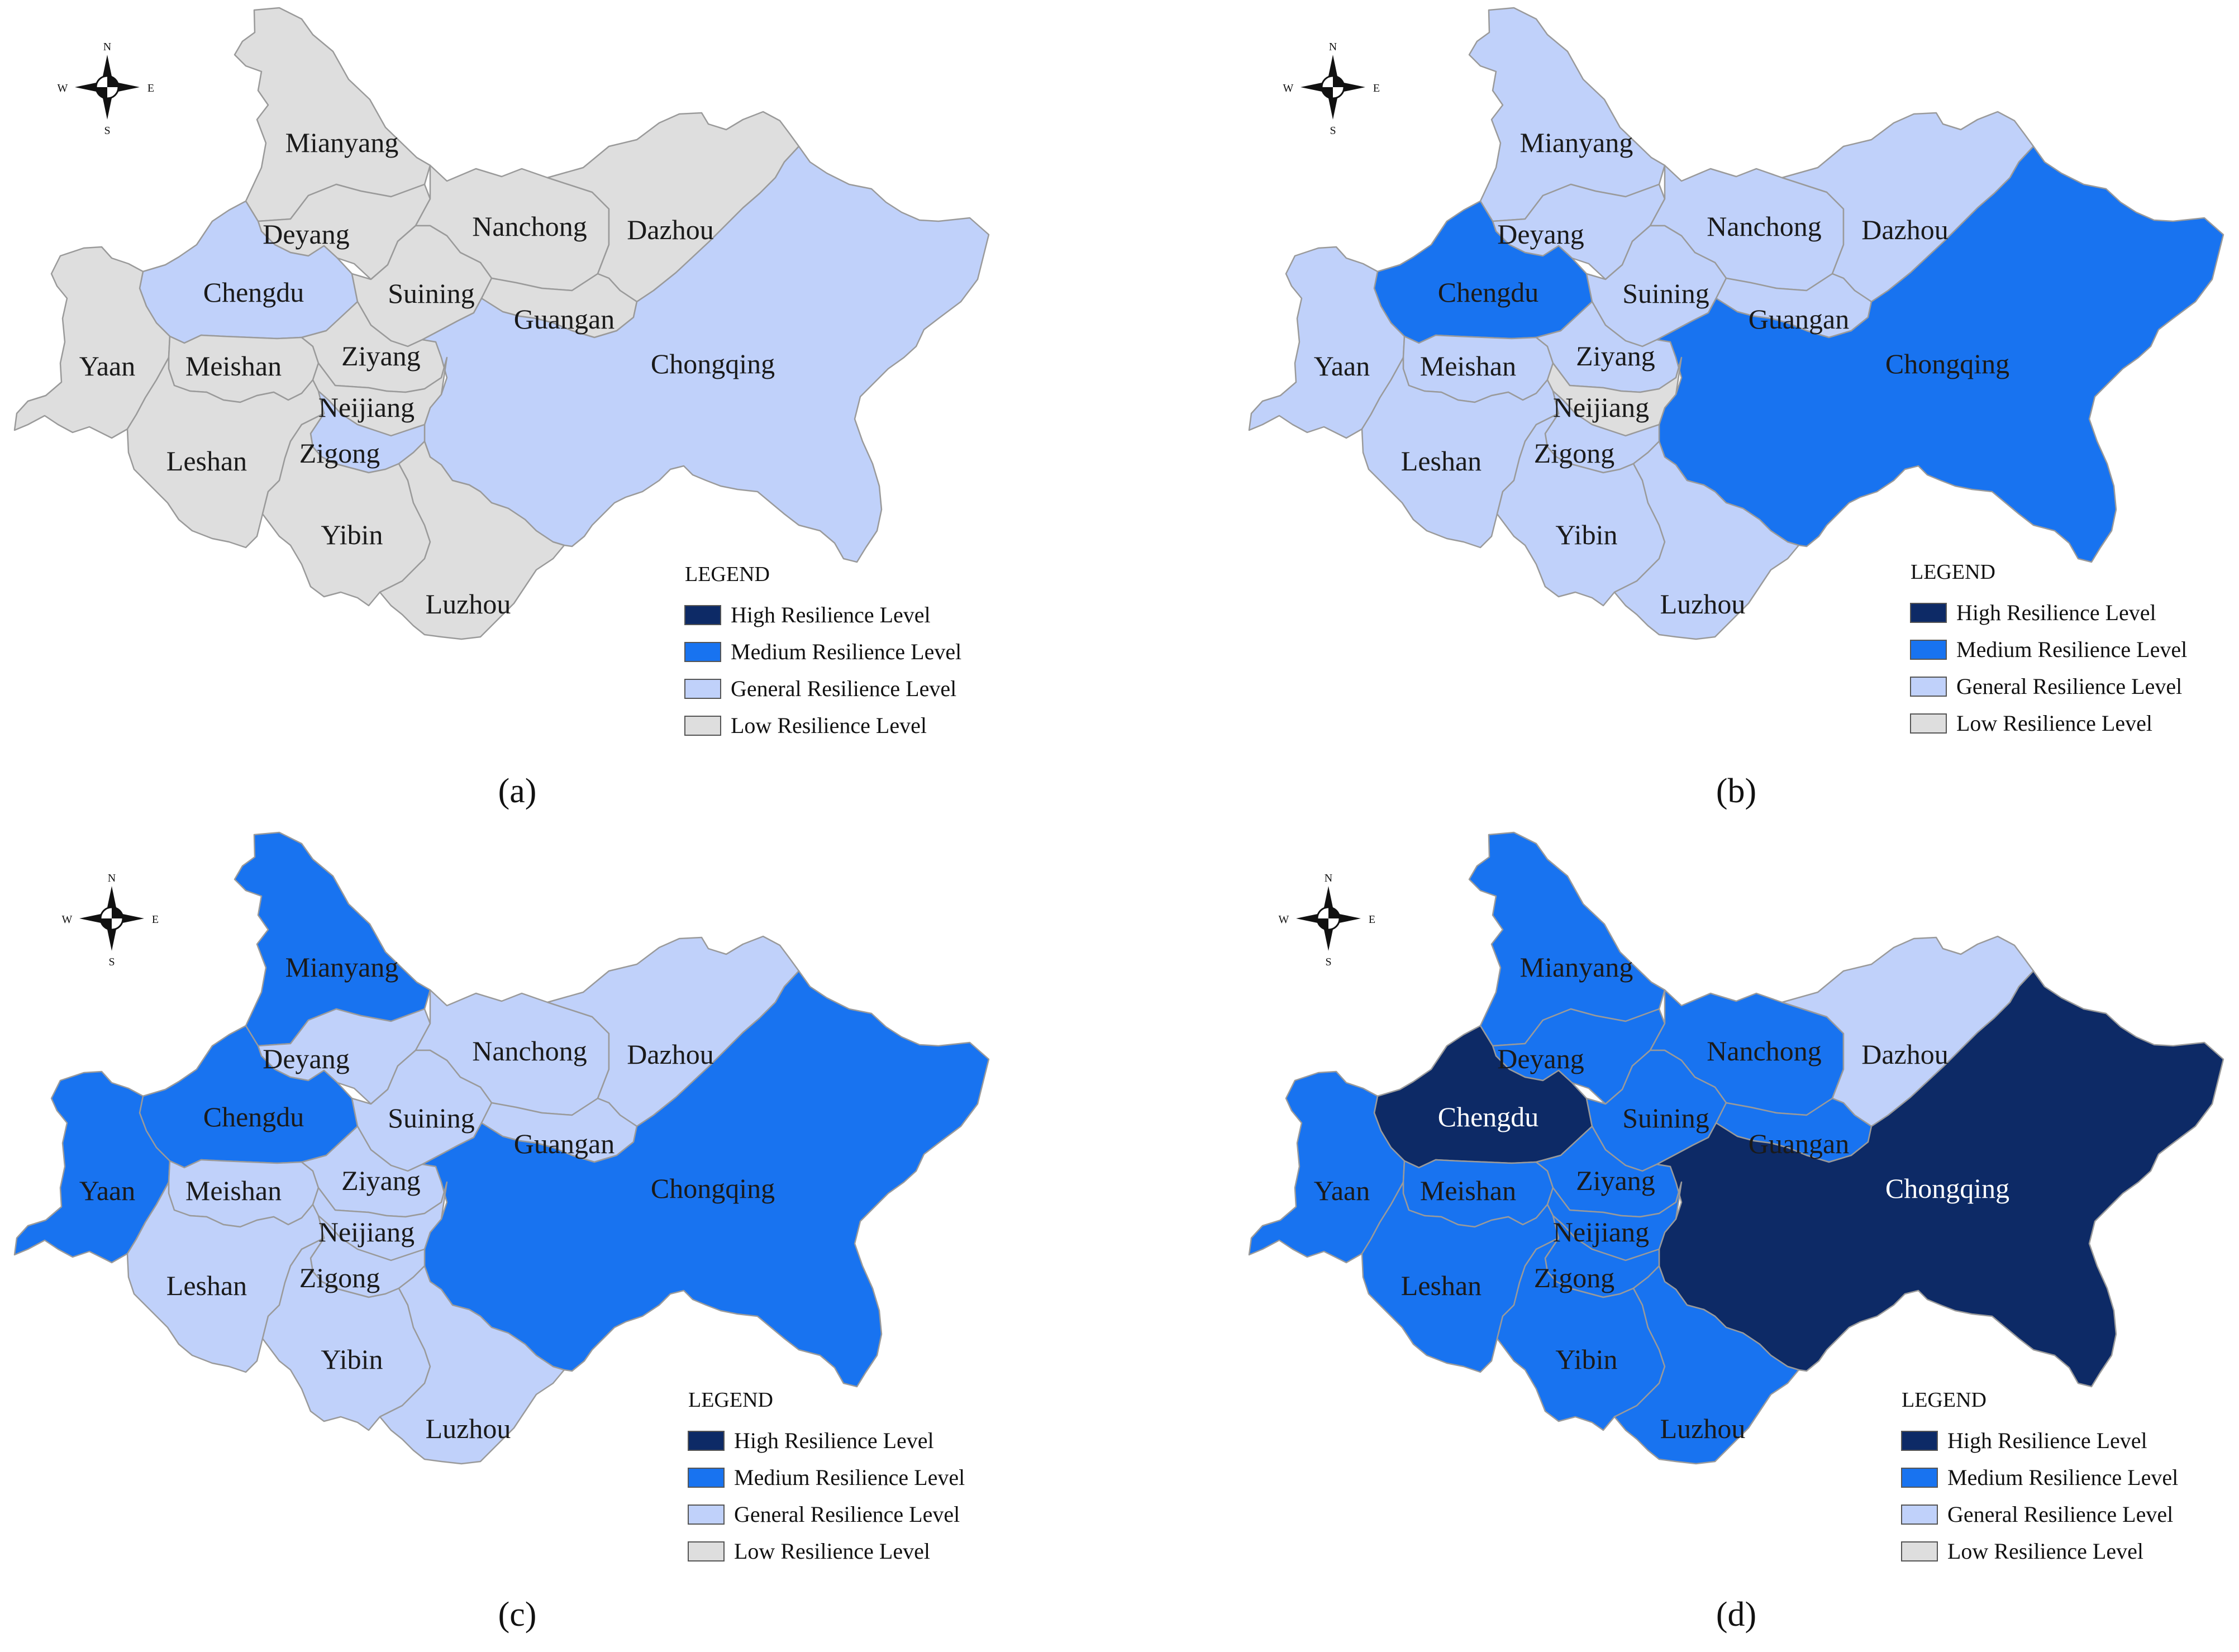 The width and height of the screenshot is (2239, 1652). What do you see at coordinates (529, 226) in the screenshot?
I see `city-label-nanchong: Nanchong` at bounding box center [529, 226].